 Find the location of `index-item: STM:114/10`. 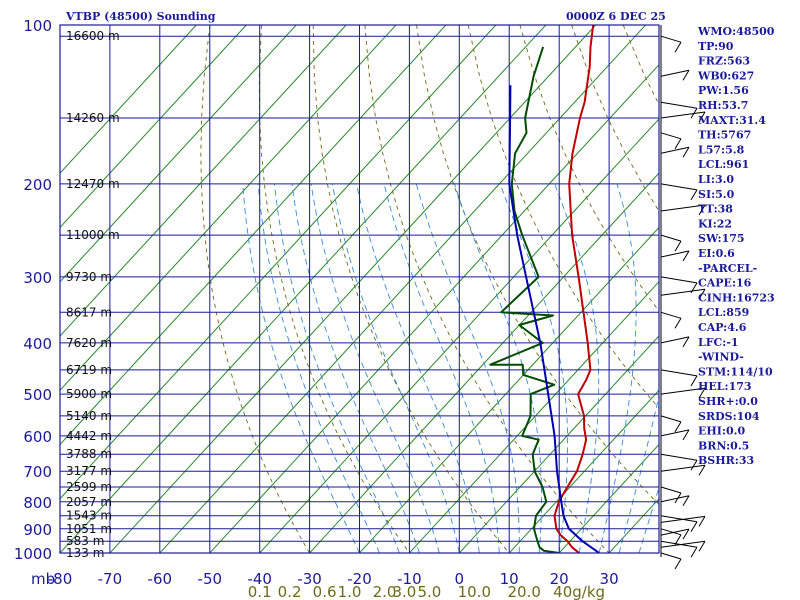

index-item: STM:114/10 is located at coordinates (735, 371).